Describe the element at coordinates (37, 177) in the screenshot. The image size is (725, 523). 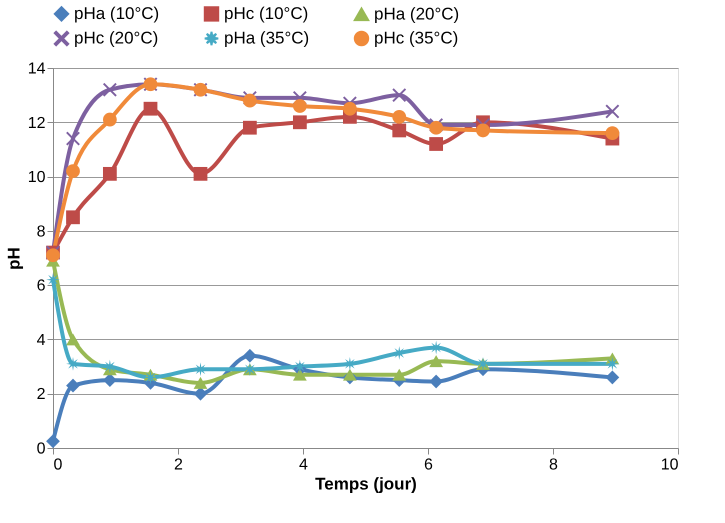
I see `y-tick-label: 10` at that location.